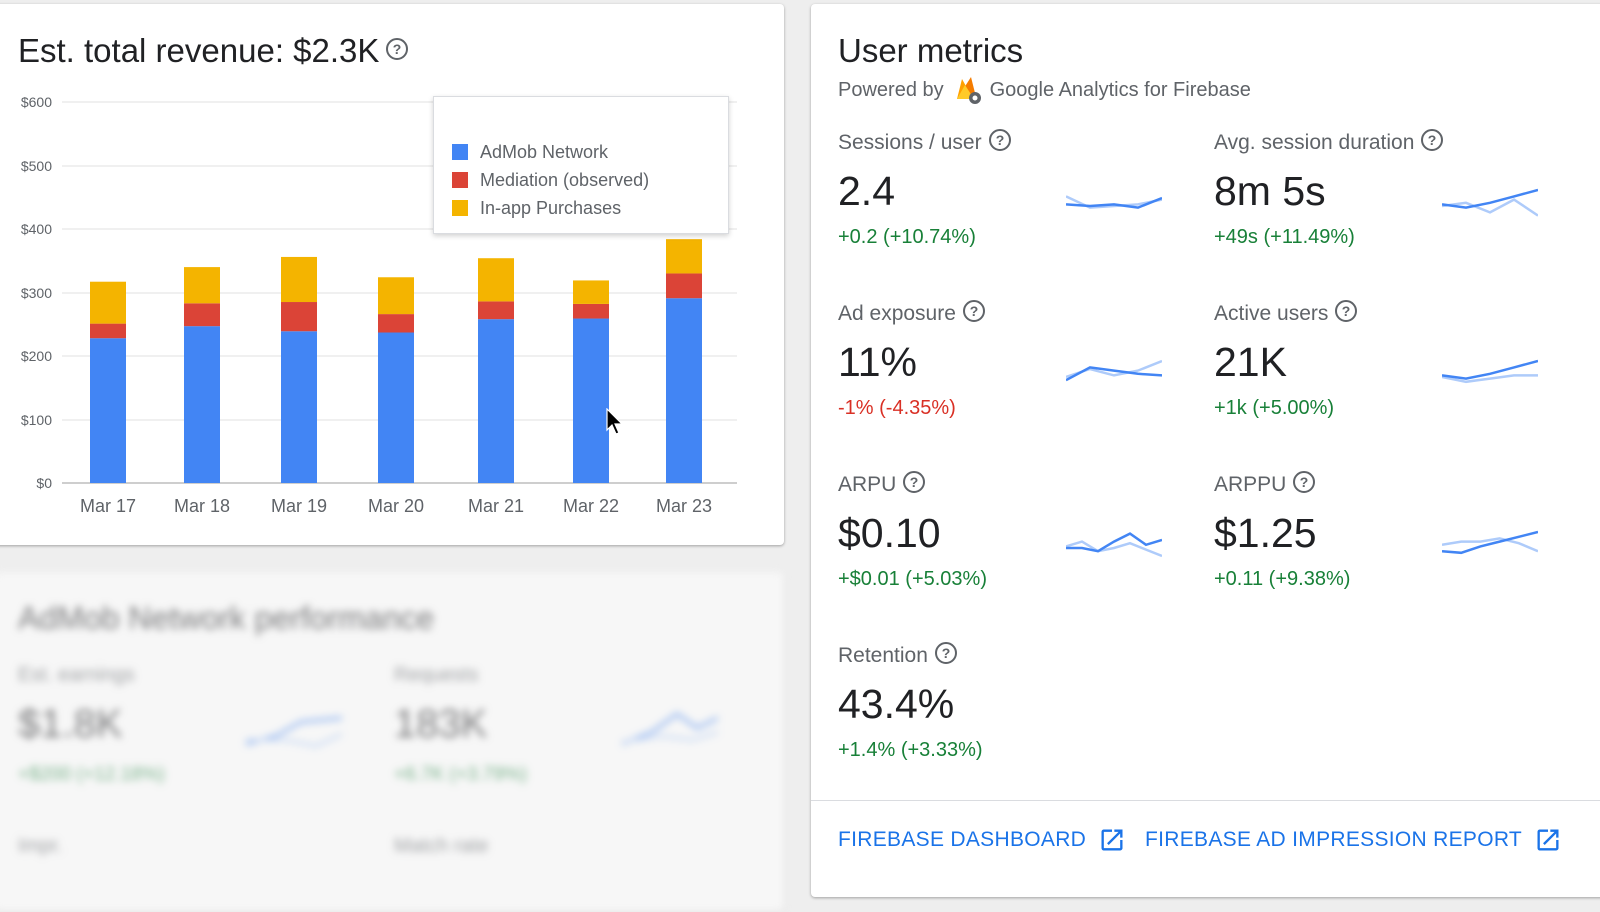 Image resolution: width=1600 pixels, height=912 pixels. Describe the element at coordinates (1282, 579) in the screenshot. I see `metric-delta: +0.11 (+9.38%)` at that location.